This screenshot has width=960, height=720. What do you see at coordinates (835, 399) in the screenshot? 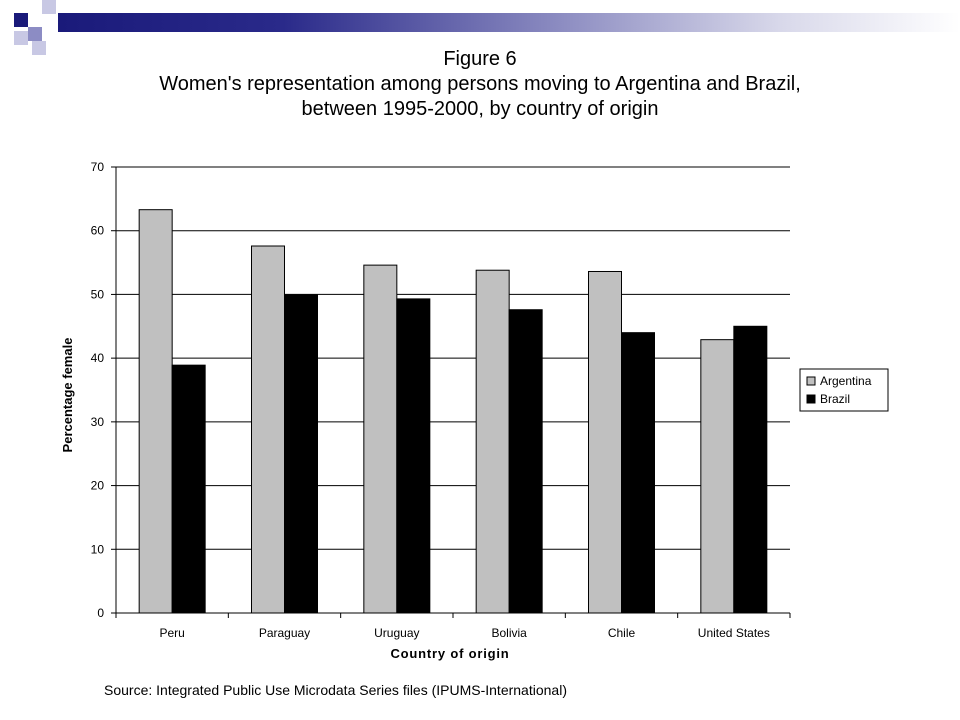
I see `legend-label-brazil: Brazil` at bounding box center [835, 399].